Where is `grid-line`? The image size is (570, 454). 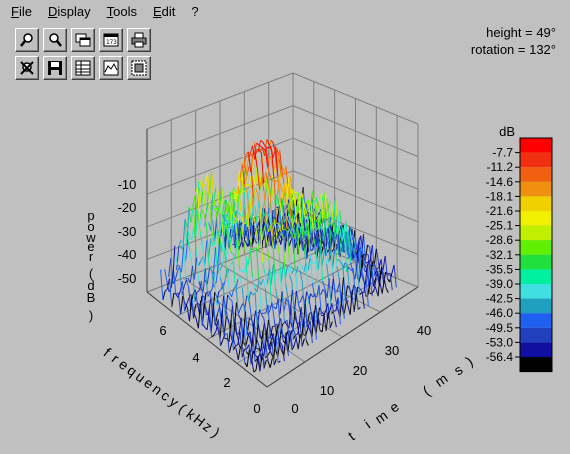 grid-line is located at coordinates (220, 264).